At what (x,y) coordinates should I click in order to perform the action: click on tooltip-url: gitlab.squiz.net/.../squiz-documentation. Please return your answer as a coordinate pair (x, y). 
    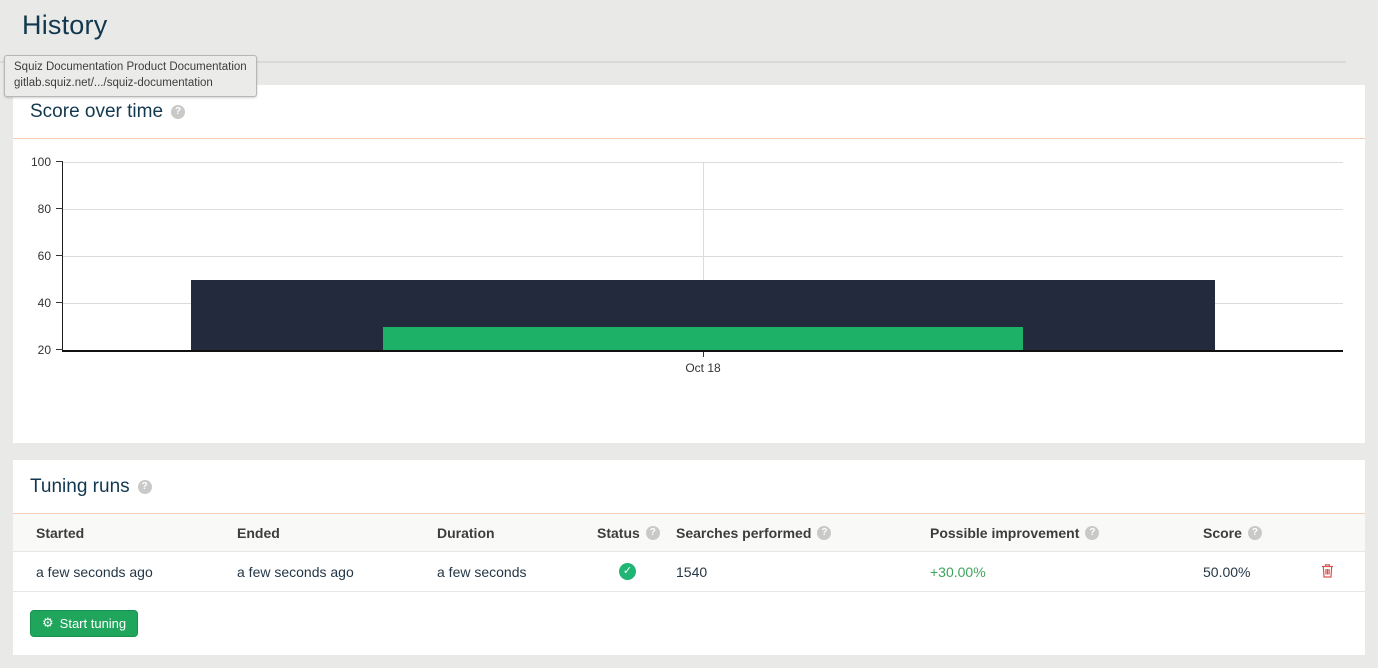
    Looking at the image, I should click on (113, 82).